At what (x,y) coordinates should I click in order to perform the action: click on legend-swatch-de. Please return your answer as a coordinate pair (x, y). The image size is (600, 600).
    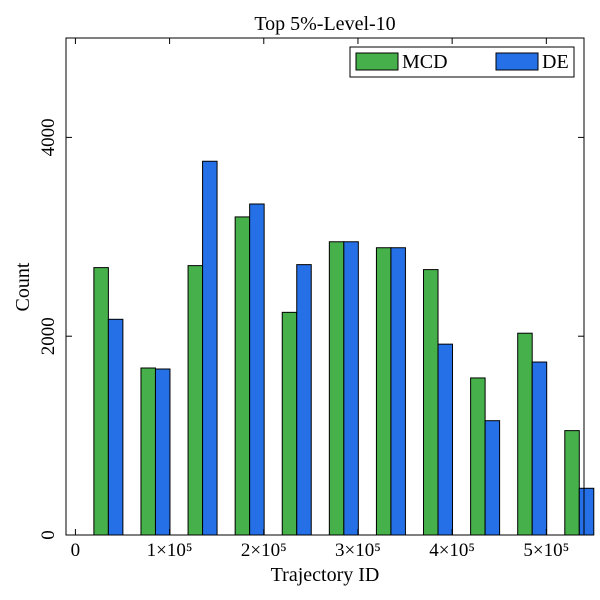
    Looking at the image, I should click on (517, 61).